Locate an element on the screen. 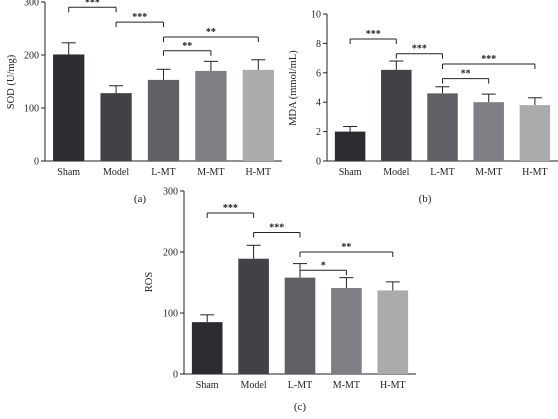  y-tick-label: 6 is located at coordinates (318, 73).